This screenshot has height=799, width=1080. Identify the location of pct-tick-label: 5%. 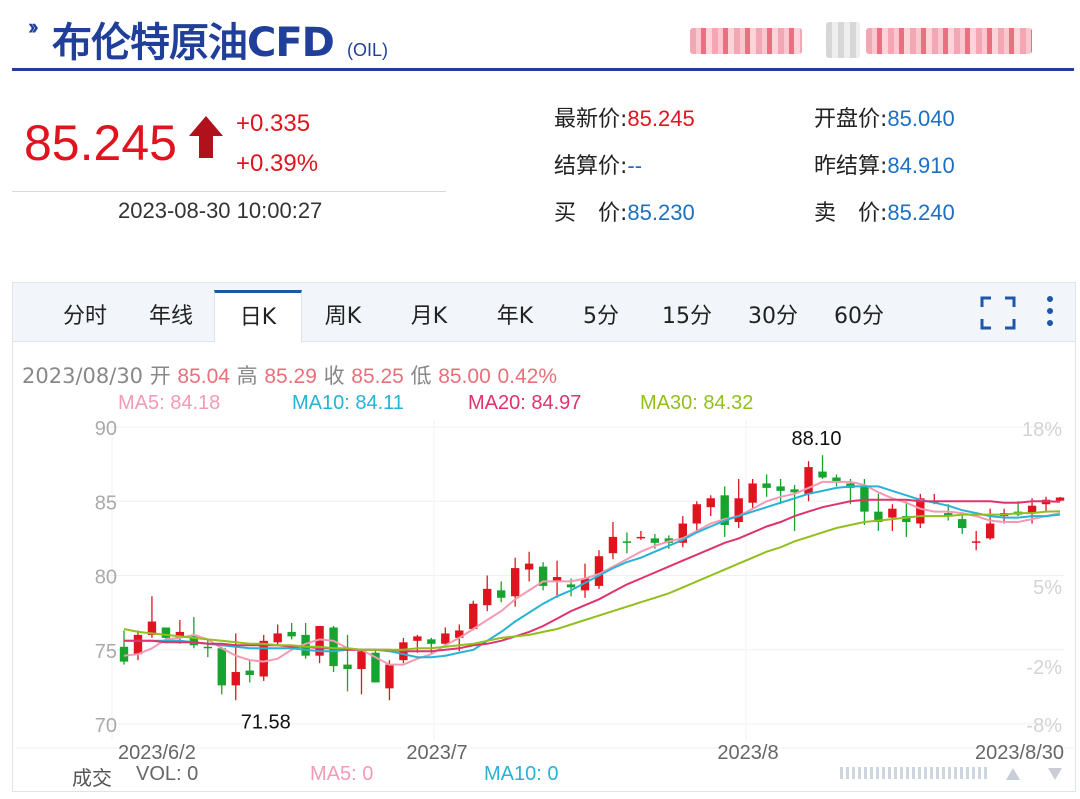
(1047, 588).